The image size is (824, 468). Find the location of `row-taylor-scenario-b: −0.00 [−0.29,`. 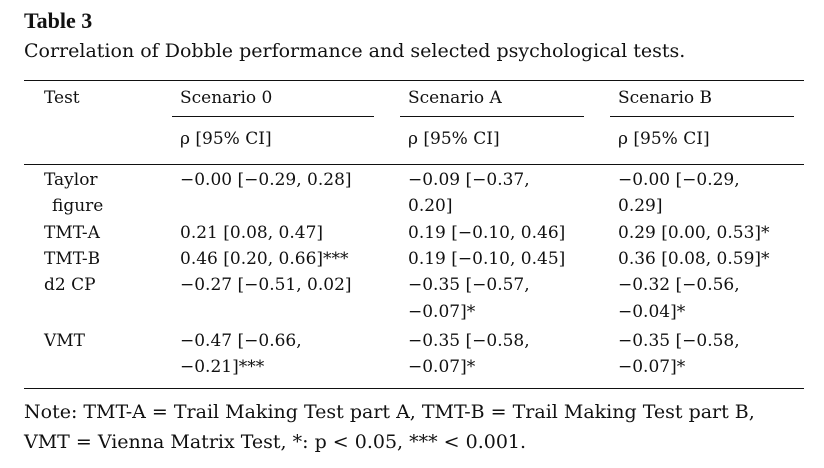

row-taylor-scenario-b: −0.00 [−0.29, is located at coordinates (679, 180).